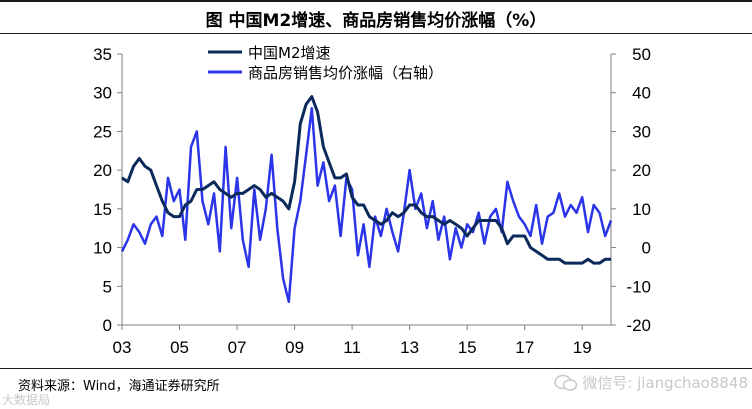 This screenshot has width=752, height=409. Describe the element at coordinates (26, 400) in the screenshot. I see `watermark-left: 大数据局` at that location.